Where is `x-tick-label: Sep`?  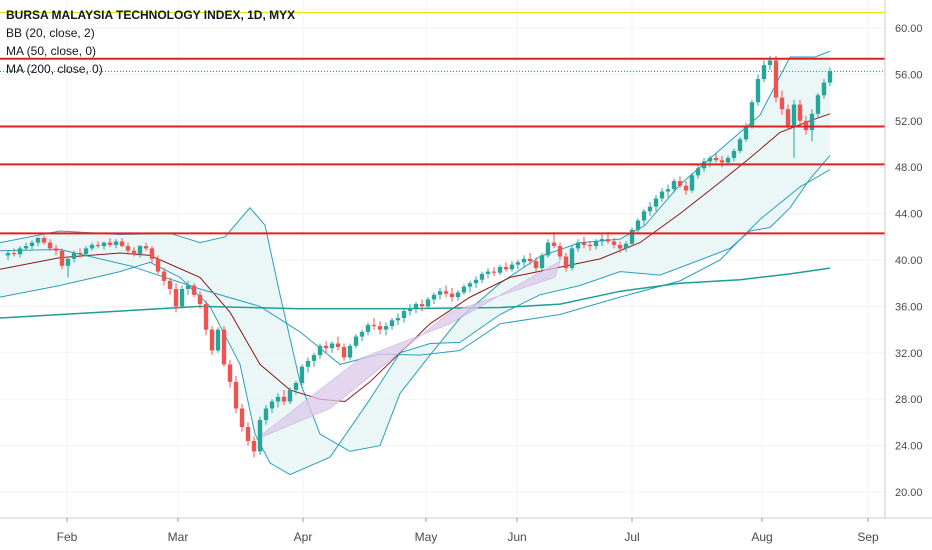
x-tick-label: Sep is located at coordinates (868, 537).